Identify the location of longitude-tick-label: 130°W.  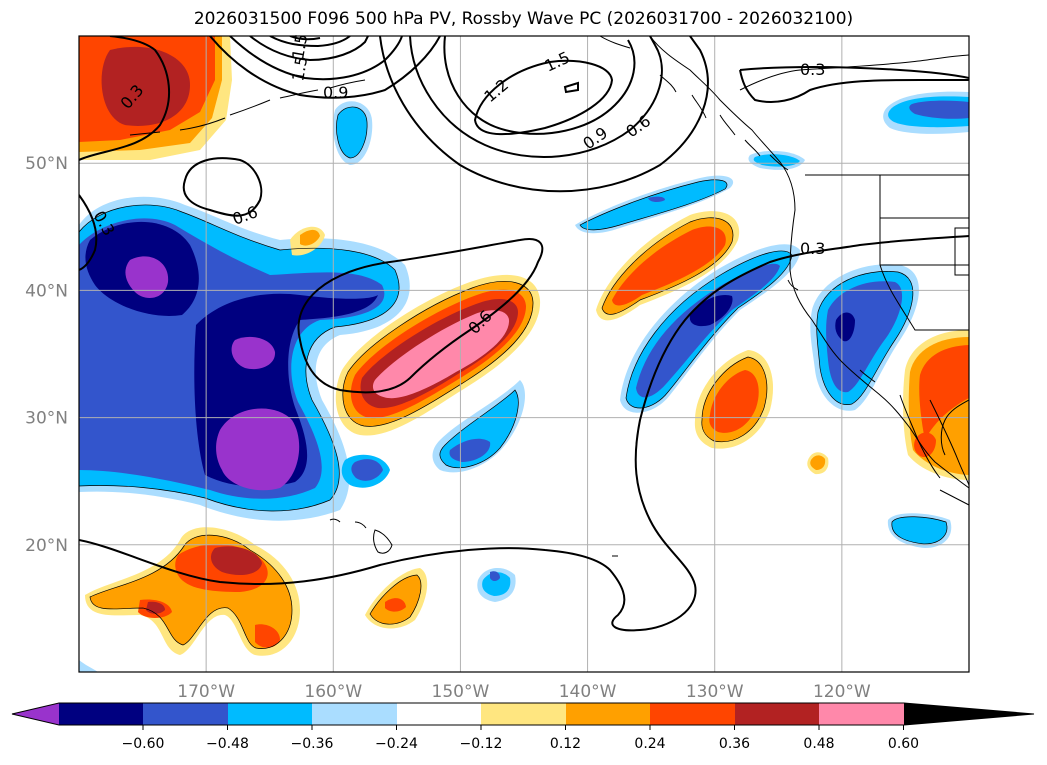
(715, 692).